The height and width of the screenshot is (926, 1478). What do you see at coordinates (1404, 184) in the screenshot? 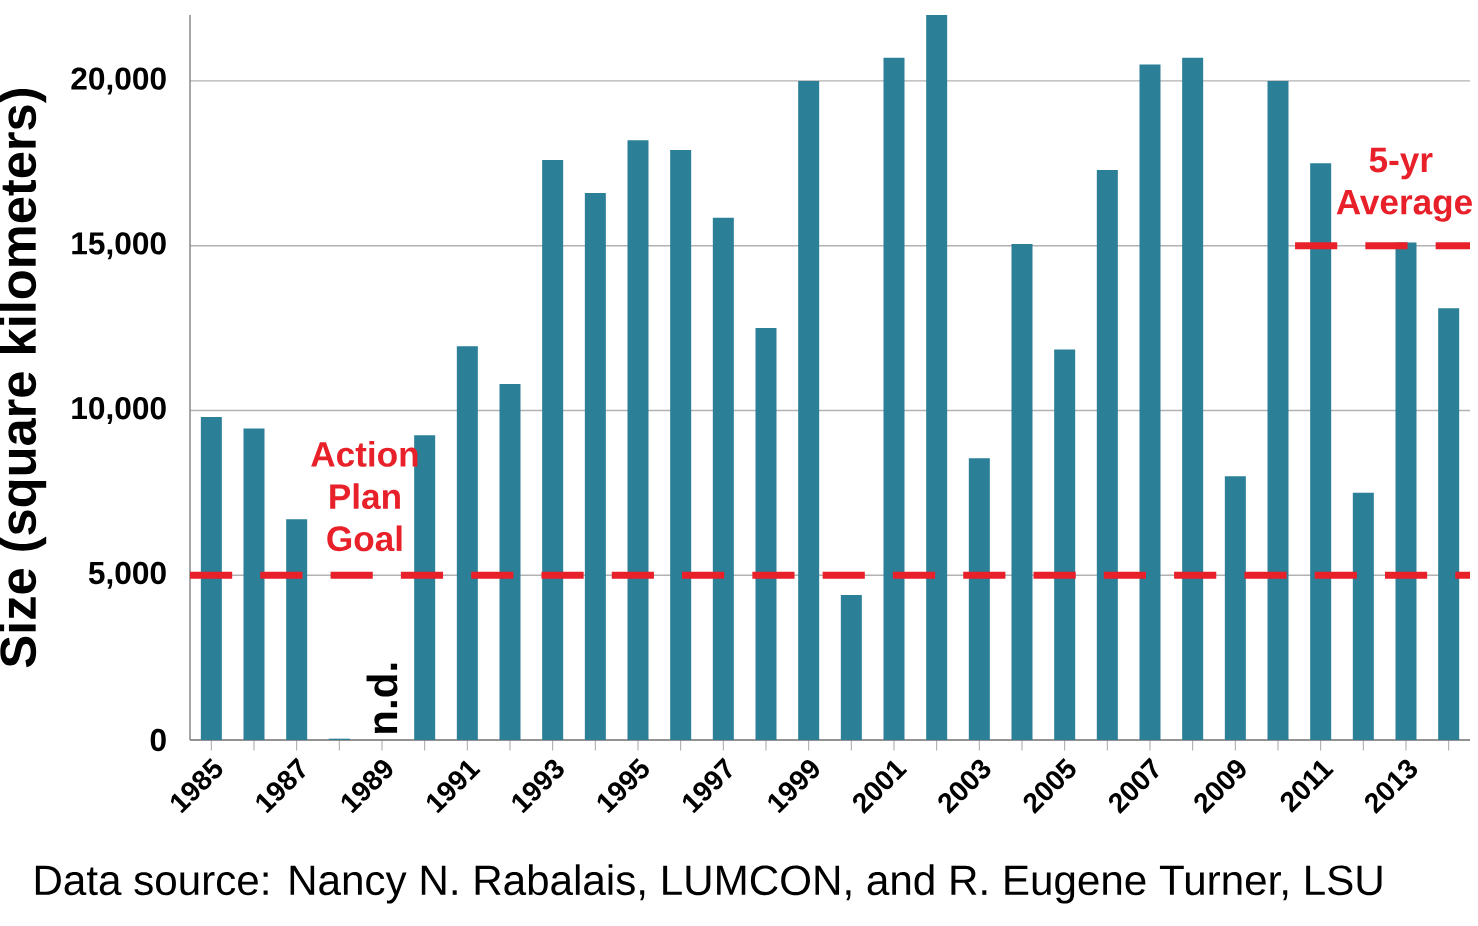
I see `ref-line-label: 5-yr Average` at bounding box center [1404, 184].